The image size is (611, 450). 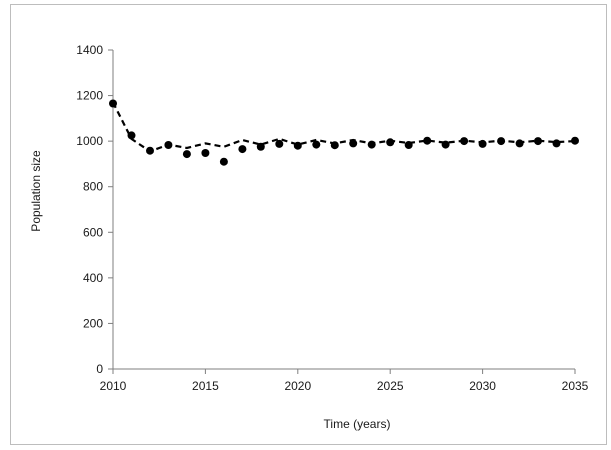 I want to click on y-tick-label: 0, so click(x=99, y=369).